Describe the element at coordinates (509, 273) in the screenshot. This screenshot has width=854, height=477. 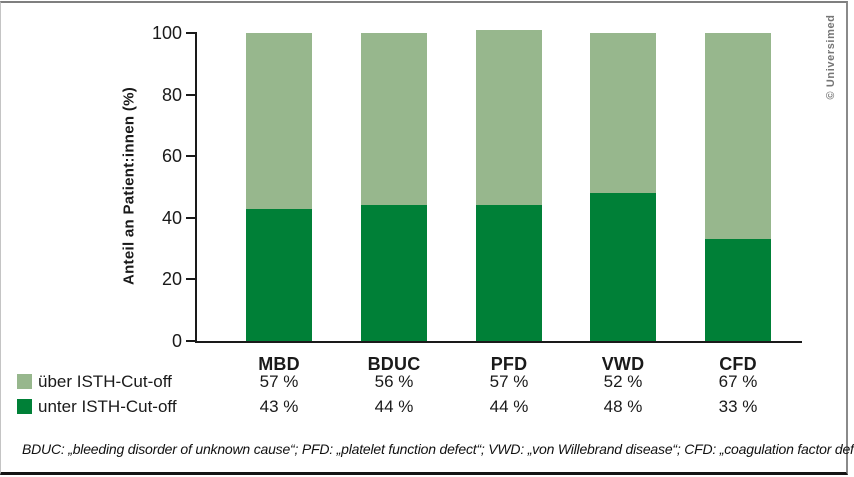
I see `bar-segment-pfd-unter` at that location.